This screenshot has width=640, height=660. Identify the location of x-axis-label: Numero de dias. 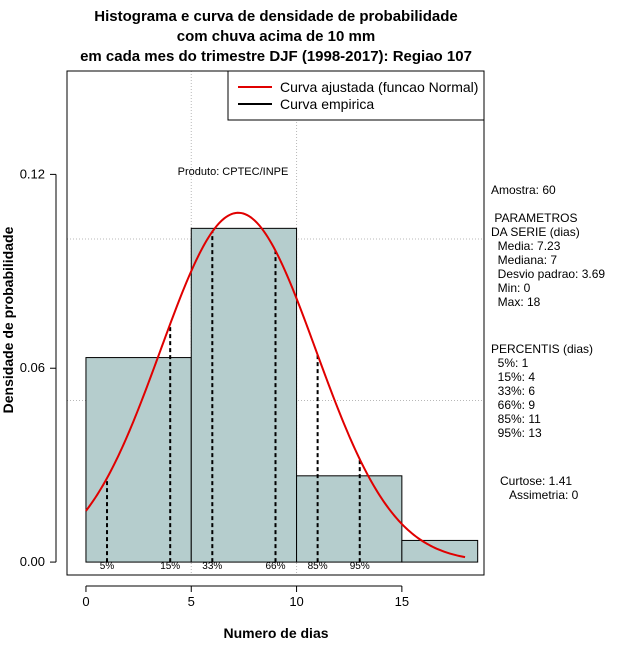
(275, 633).